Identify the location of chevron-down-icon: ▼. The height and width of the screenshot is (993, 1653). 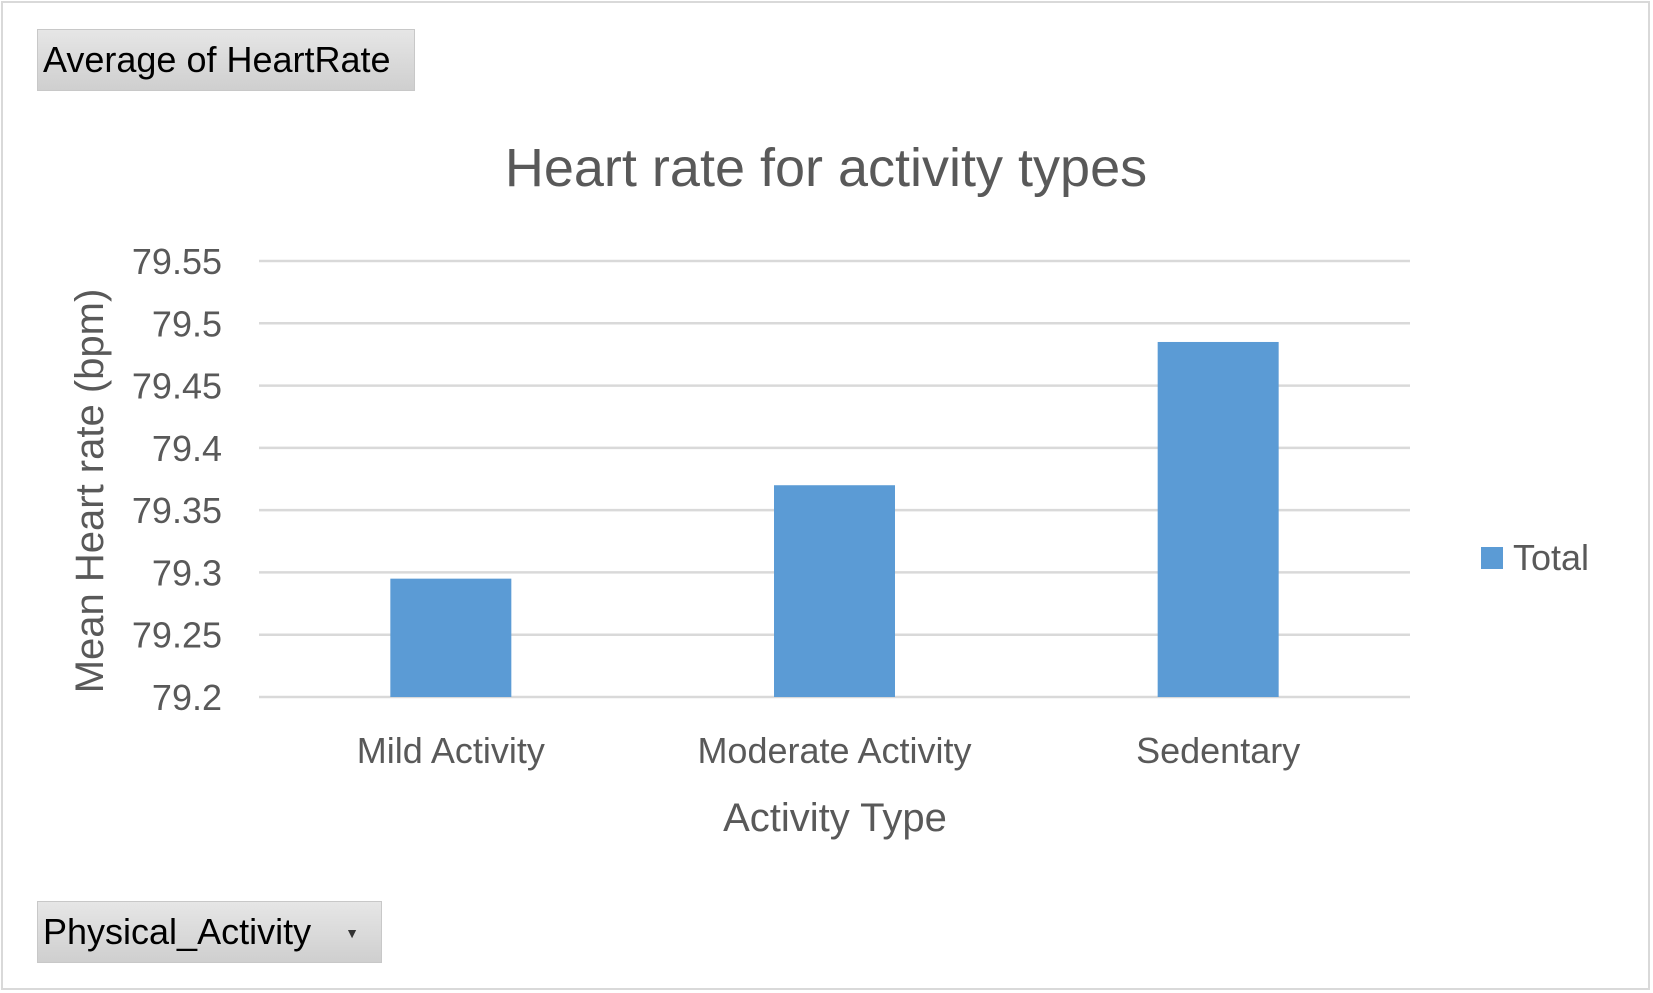
(352, 933).